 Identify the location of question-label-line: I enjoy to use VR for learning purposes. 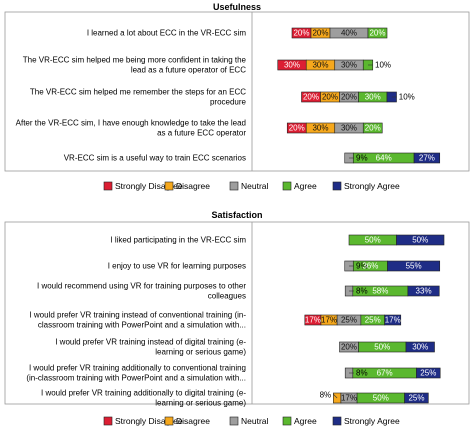
(177, 266).